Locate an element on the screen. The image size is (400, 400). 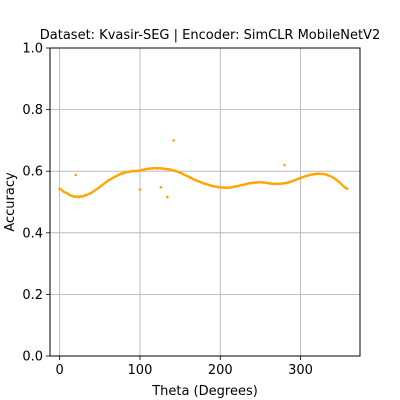
y-tick-label: 0.8 is located at coordinates (32, 110).